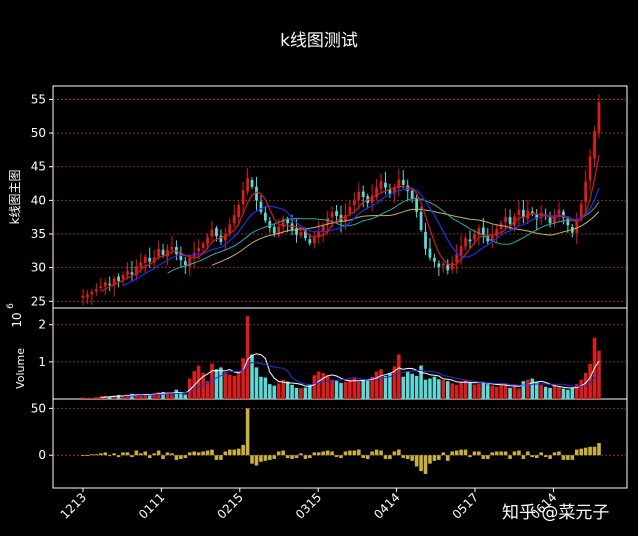  Describe the element at coordinates (38, 408) in the screenshot. I see `indicator-y-tick-label: 50` at that location.